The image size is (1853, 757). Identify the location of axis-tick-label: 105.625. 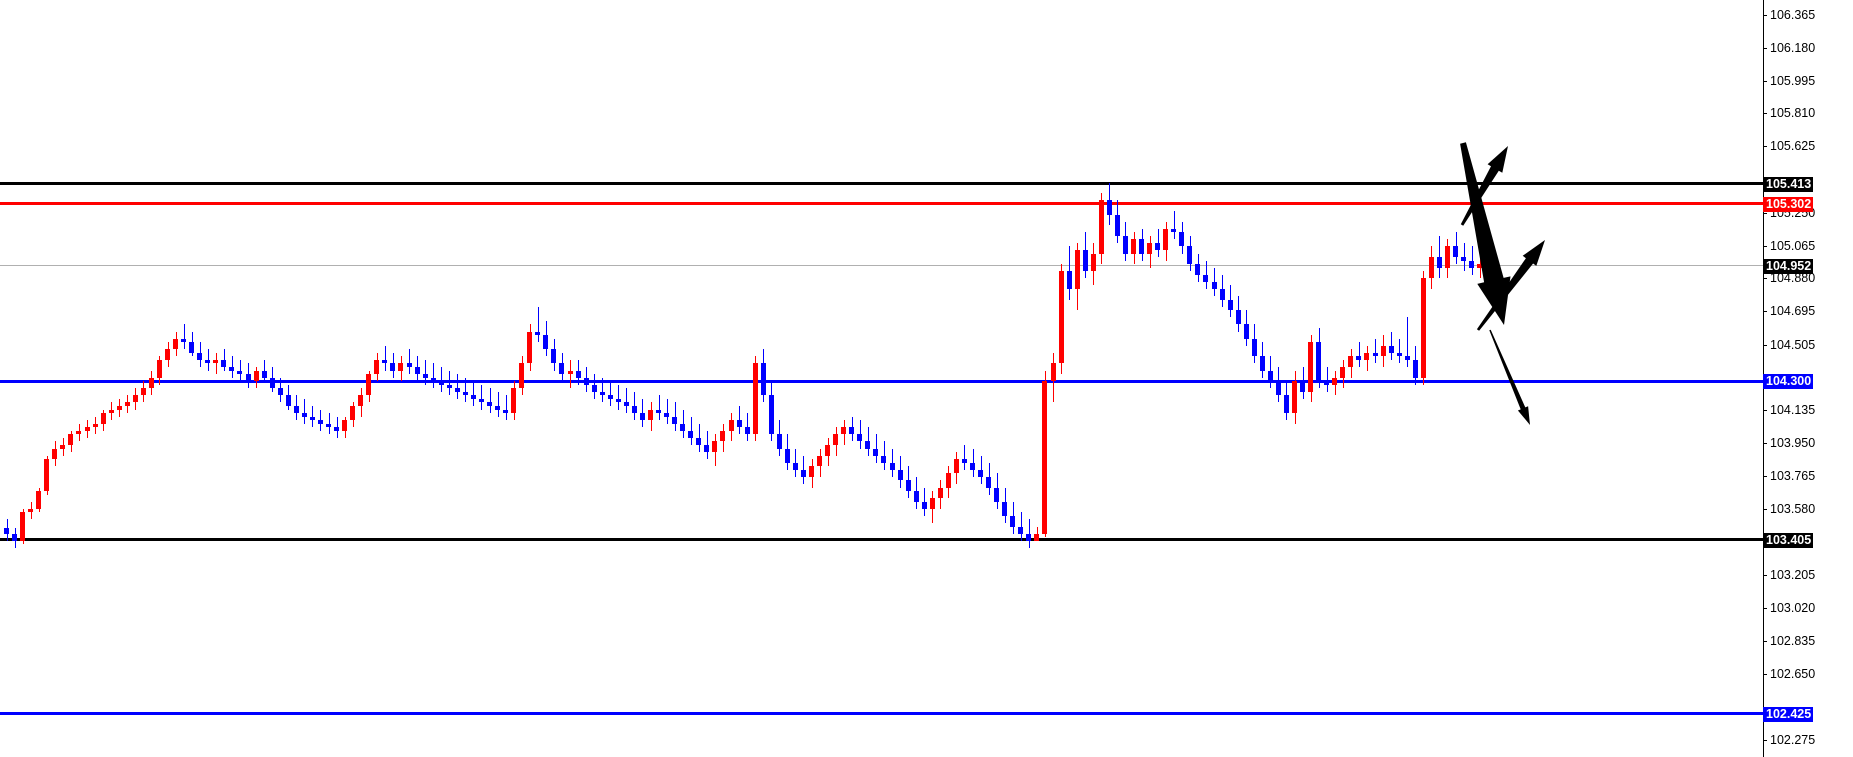
(1793, 146).